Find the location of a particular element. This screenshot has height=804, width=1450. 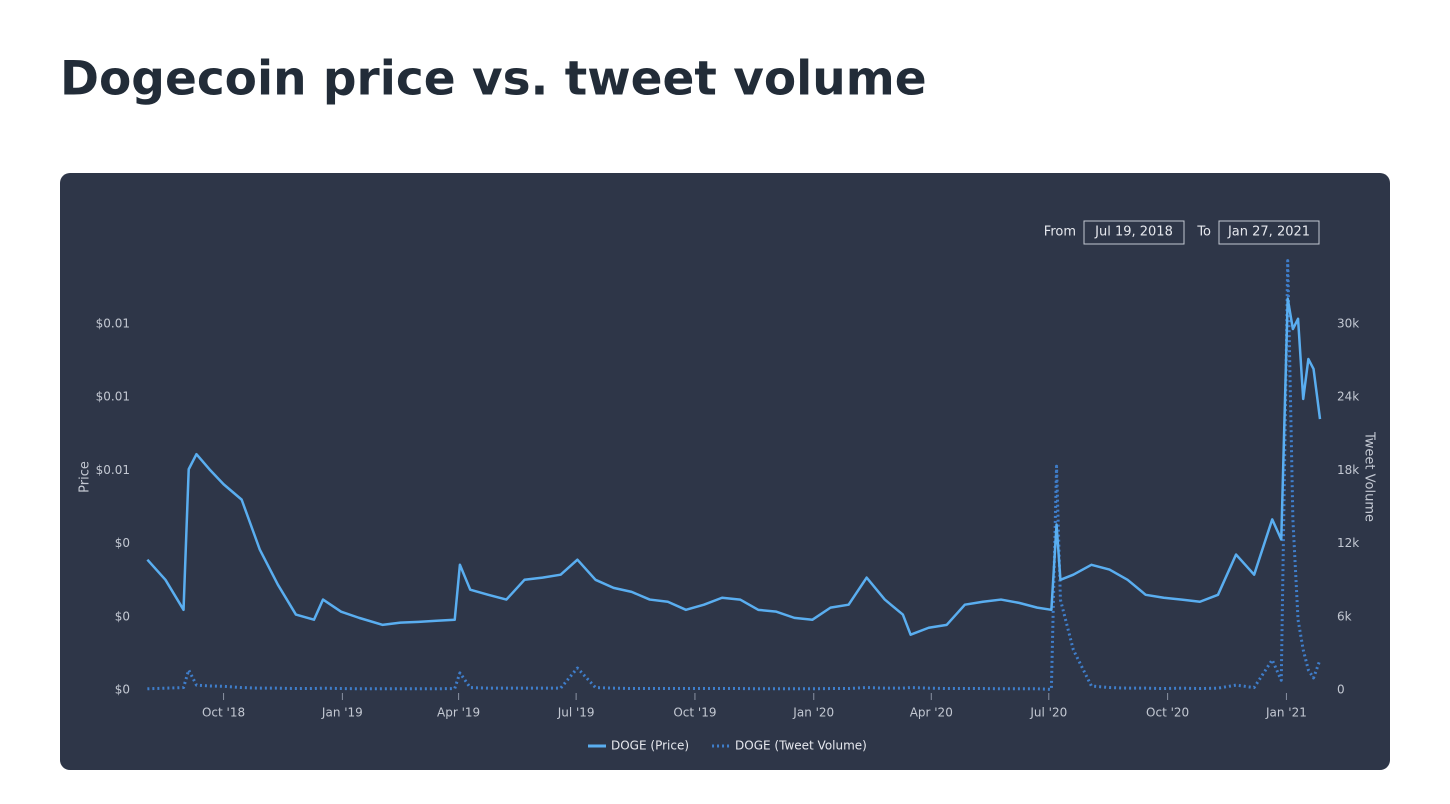

x-tick-label: Jan '21 is located at coordinates (1286, 713).